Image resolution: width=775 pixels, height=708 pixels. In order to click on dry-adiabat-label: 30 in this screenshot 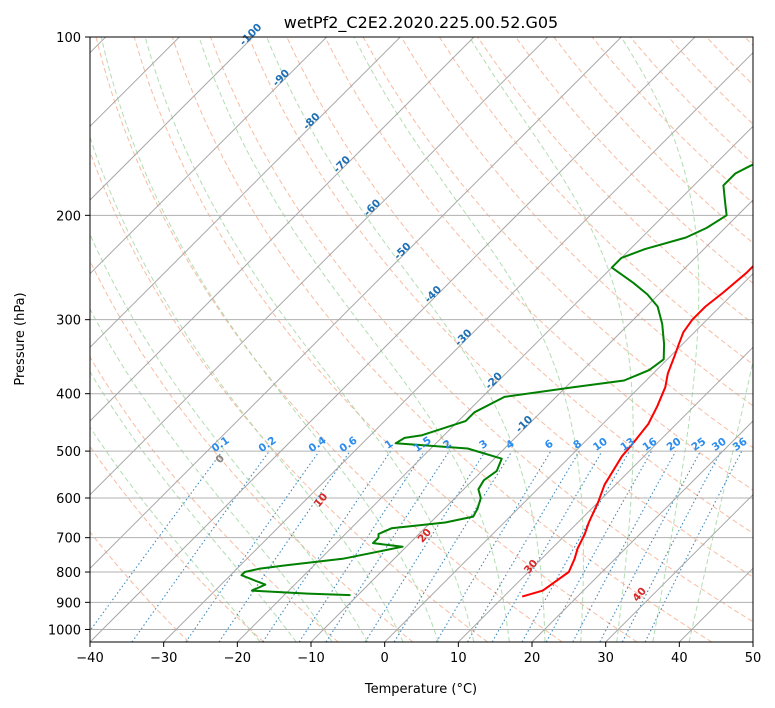, I will do `click(531, 566)`.